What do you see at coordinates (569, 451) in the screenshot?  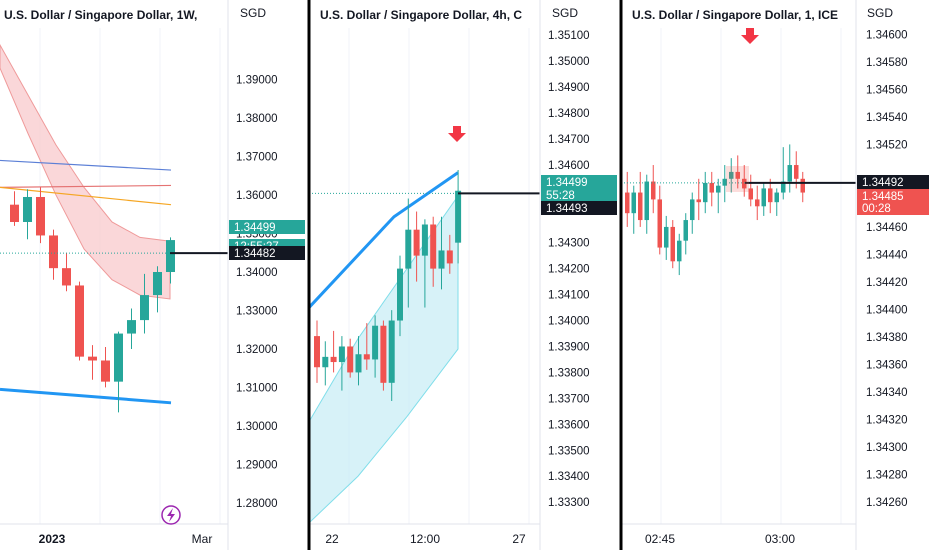 I see `y-tick-label: 1.33500` at bounding box center [569, 451].